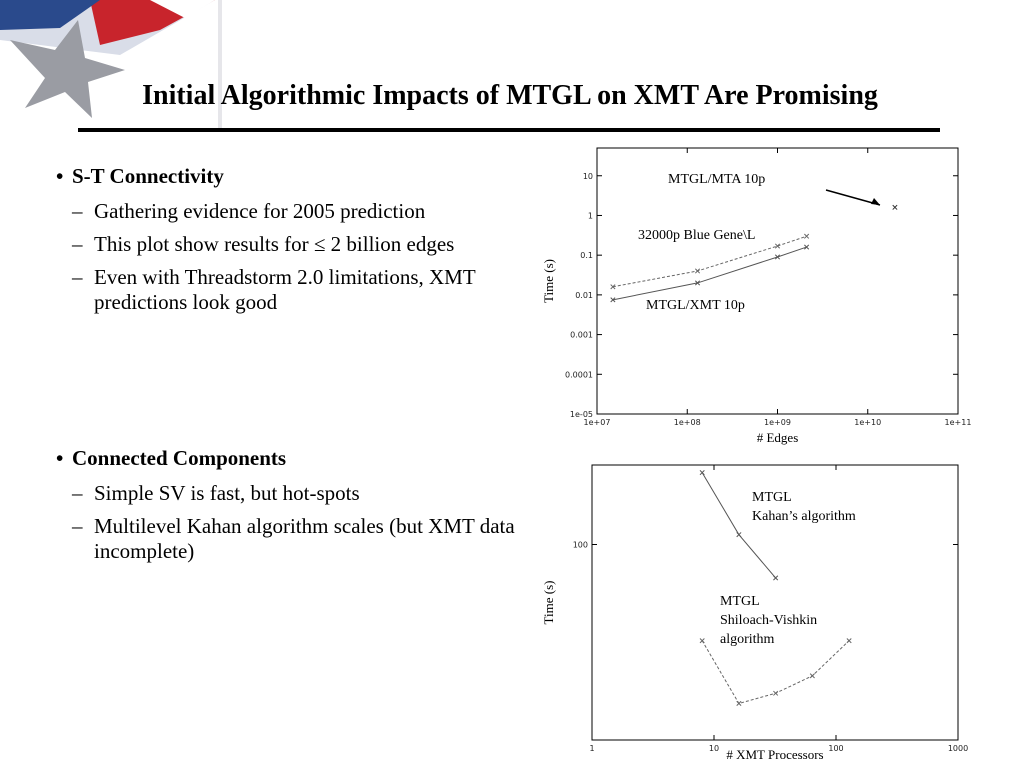 The height and width of the screenshot is (784, 1017). I want to click on bullet-heading: Connected Components, so click(292, 458).